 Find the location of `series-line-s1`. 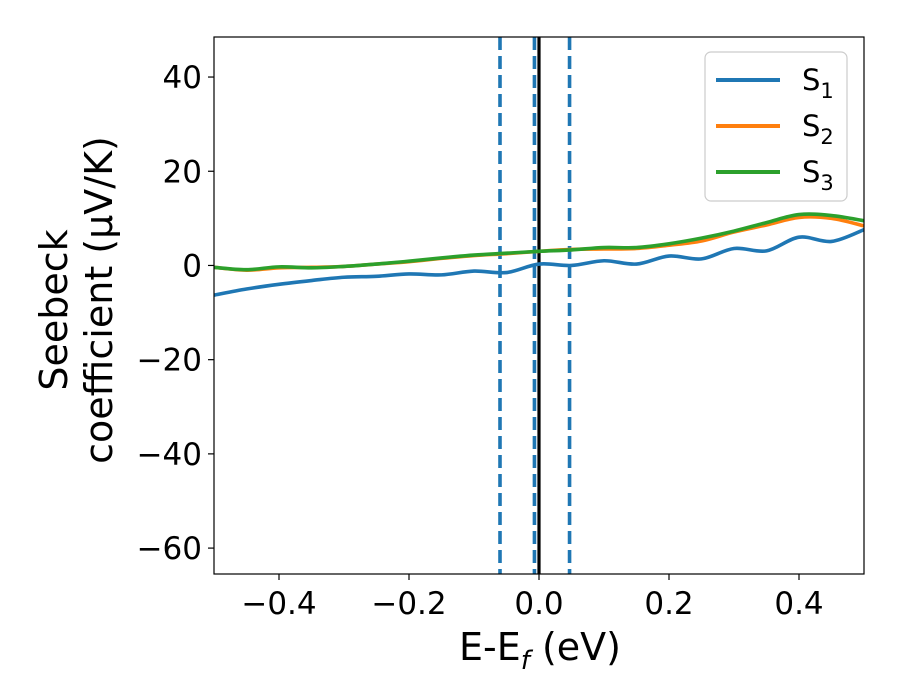

series-line-s1 is located at coordinates (539, 262).